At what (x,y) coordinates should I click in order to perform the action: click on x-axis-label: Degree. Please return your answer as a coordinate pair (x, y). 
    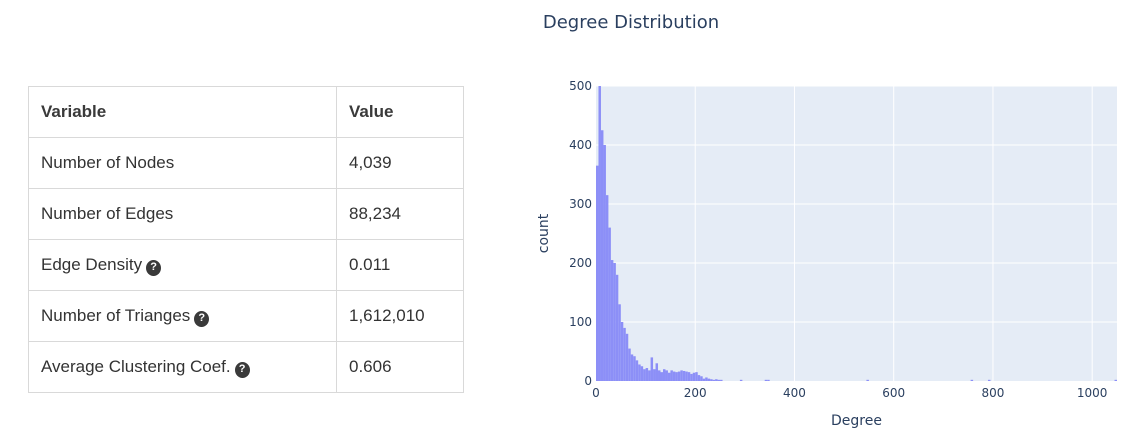
    Looking at the image, I should click on (856, 421).